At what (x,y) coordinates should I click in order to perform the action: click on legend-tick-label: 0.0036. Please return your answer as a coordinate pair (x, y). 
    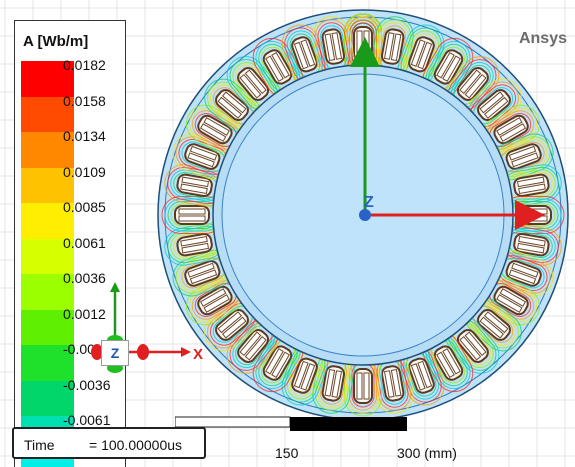
    Looking at the image, I should click on (84, 278).